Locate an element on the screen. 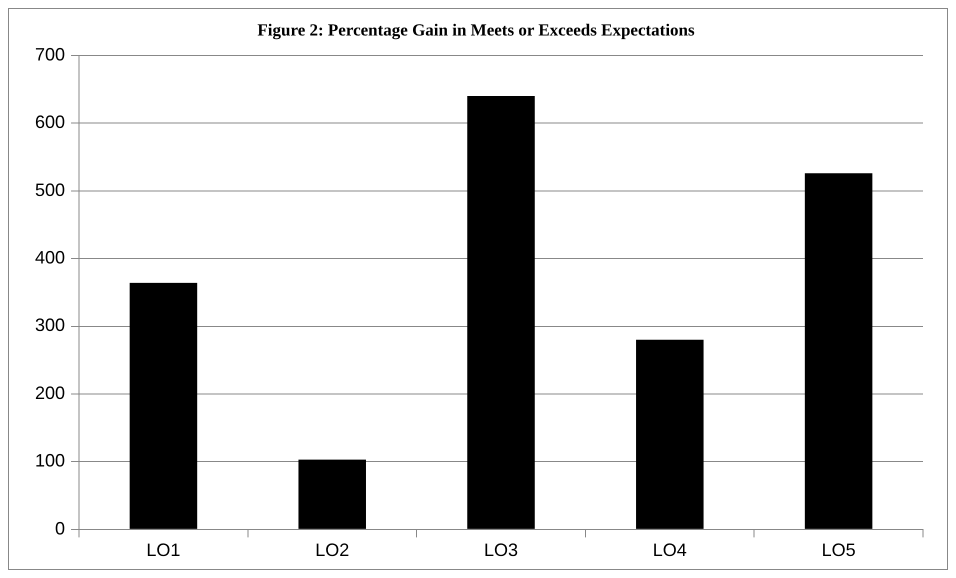  y-tick-label: 700 is located at coordinates (50, 54).